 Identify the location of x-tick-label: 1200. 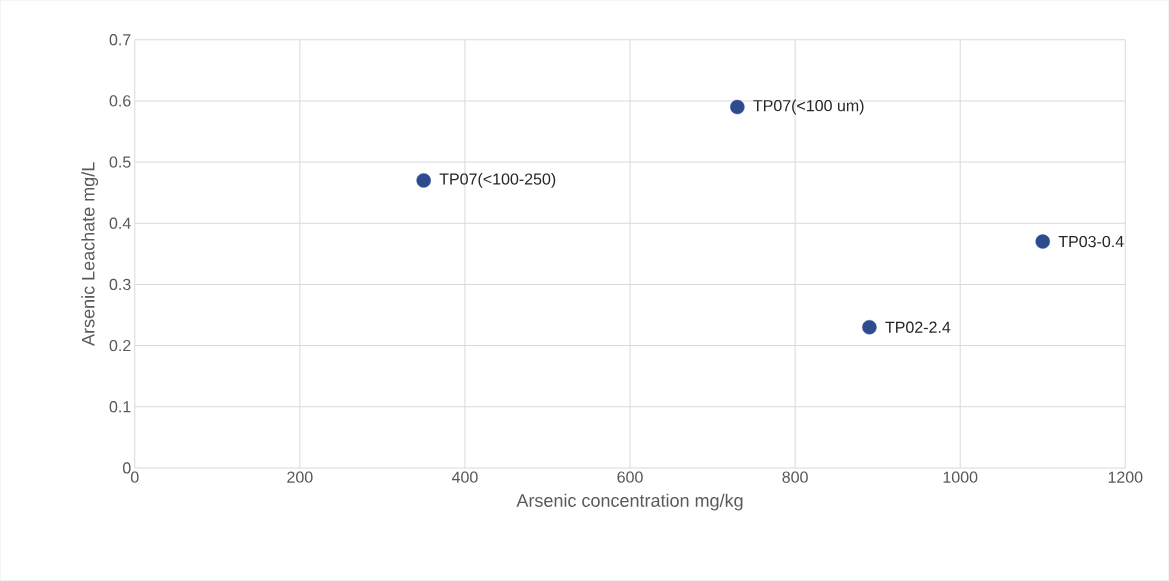
(1125, 477).